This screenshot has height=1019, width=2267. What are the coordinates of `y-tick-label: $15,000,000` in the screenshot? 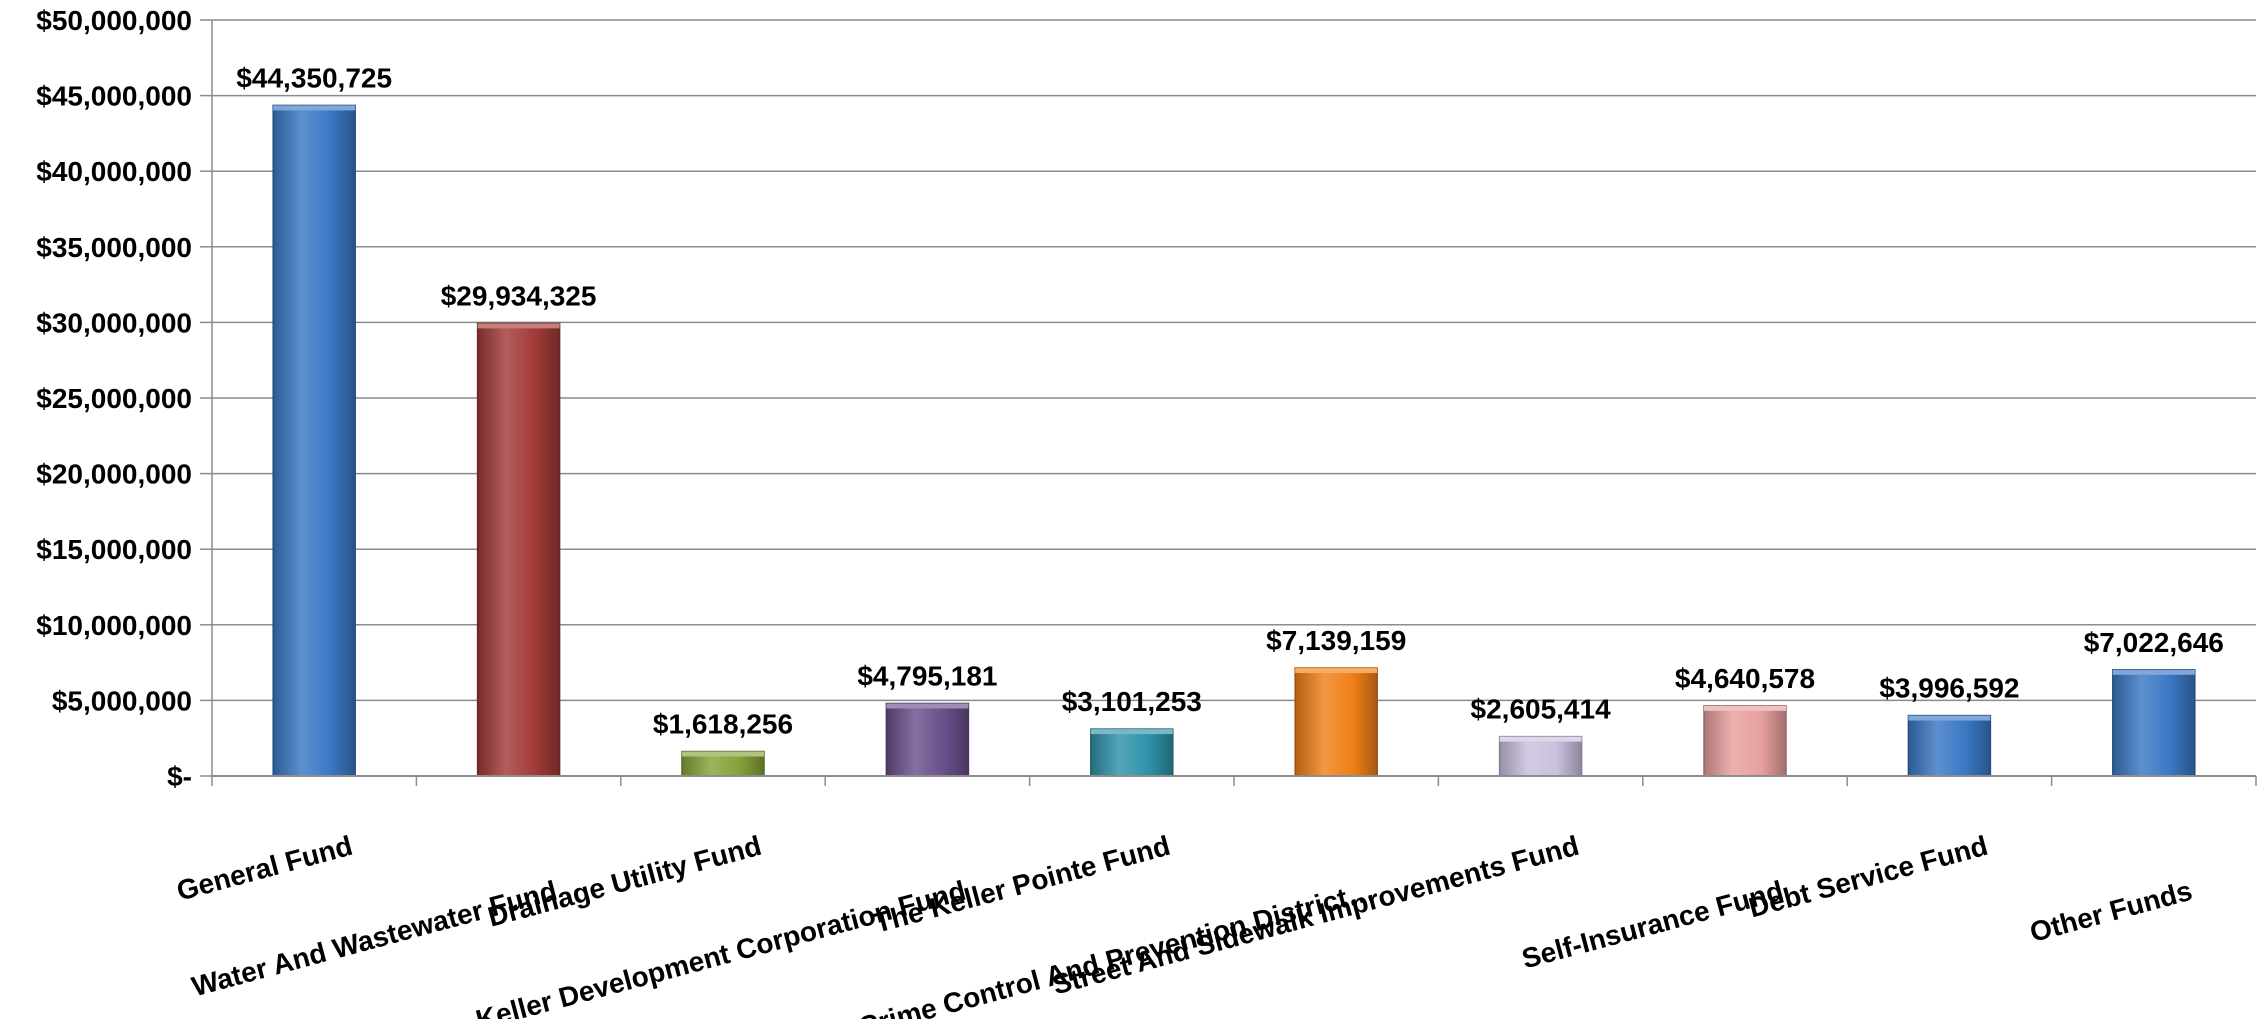 It's located at (114, 549).